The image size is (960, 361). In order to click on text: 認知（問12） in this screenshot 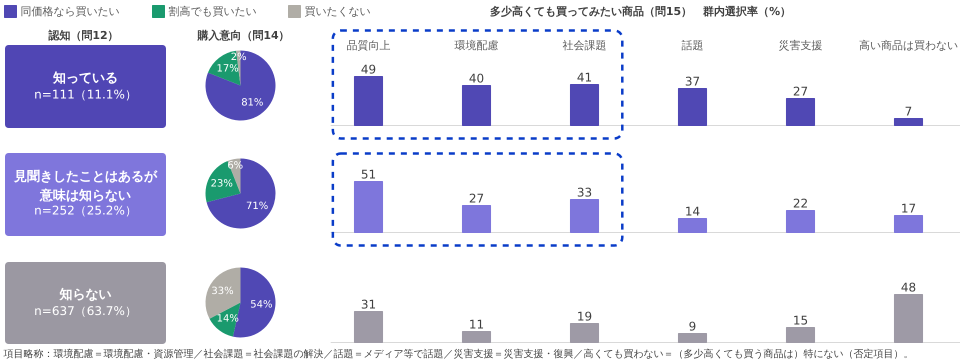, I will do `click(83, 35)`.